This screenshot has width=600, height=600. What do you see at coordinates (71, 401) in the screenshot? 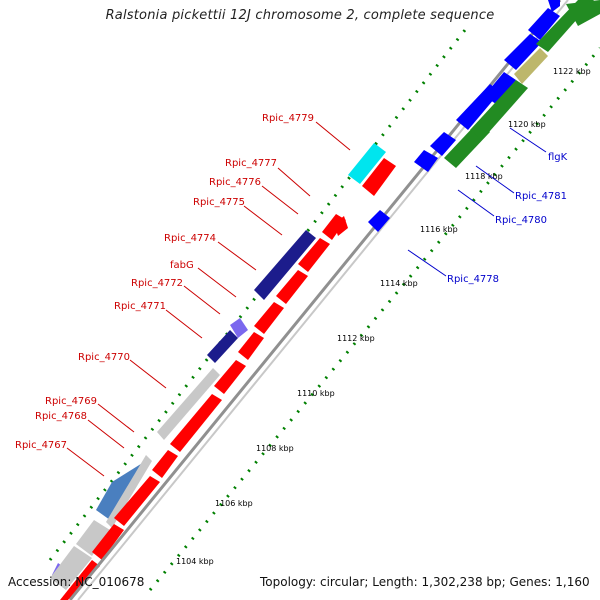
I see `gene-label: Rpic_4769` at bounding box center [71, 401].